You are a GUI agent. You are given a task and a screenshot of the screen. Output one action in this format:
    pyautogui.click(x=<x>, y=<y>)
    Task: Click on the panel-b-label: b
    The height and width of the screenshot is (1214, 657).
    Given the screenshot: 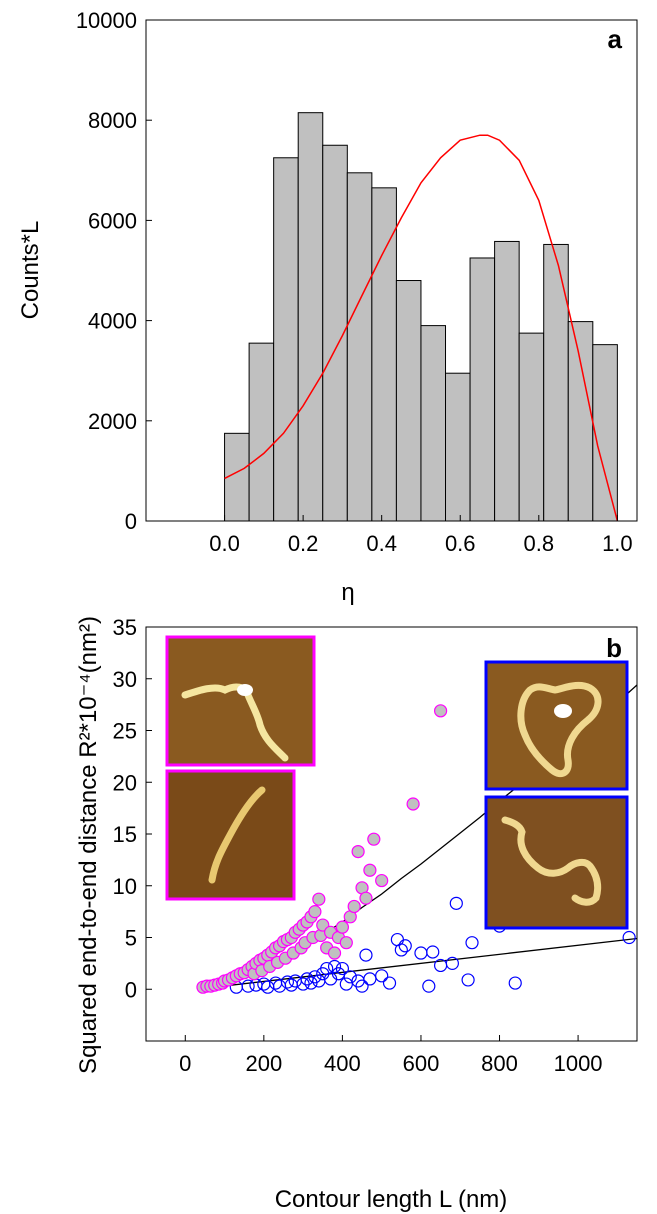 What is the action you would take?
    pyautogui.click(x=614, y=648)
    